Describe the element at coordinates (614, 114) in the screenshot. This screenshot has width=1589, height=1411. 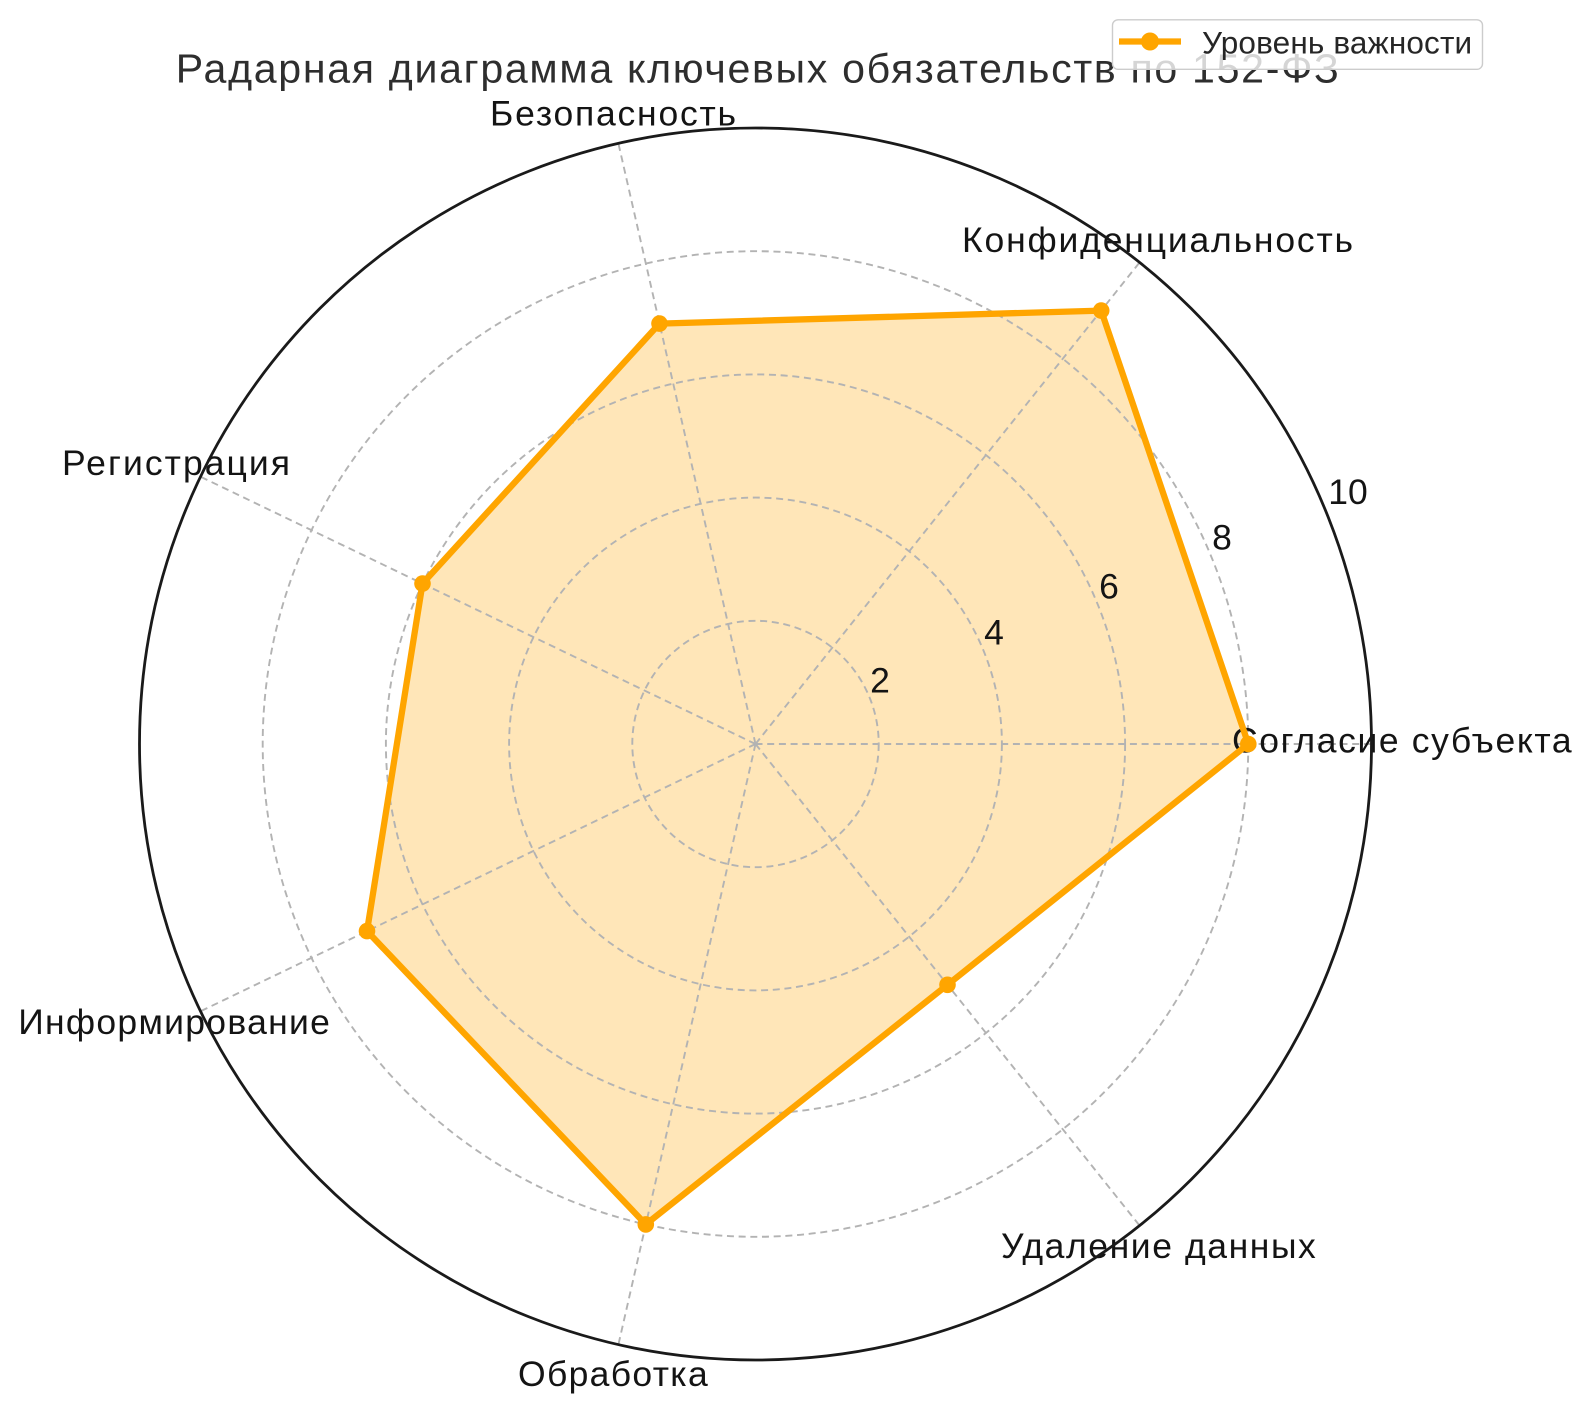
I see `svg-text: Безопасность` at that location.